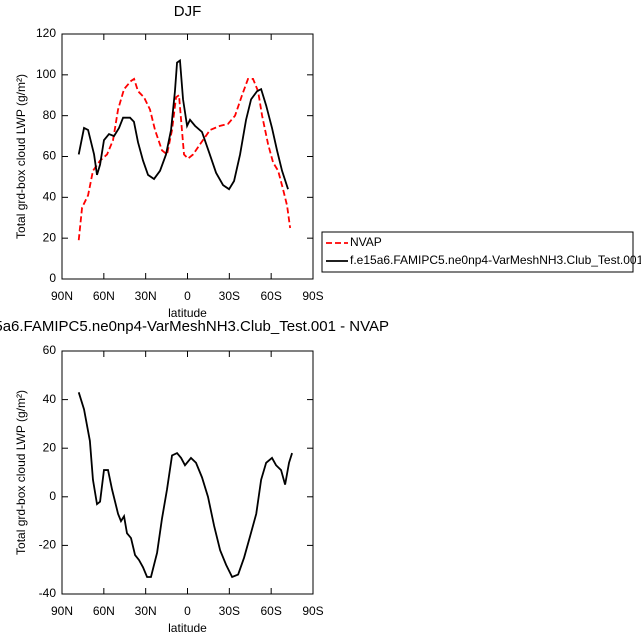 This screenshot has height=642, width=641. I want to click on chart-title: DJF, so click(188, 11).